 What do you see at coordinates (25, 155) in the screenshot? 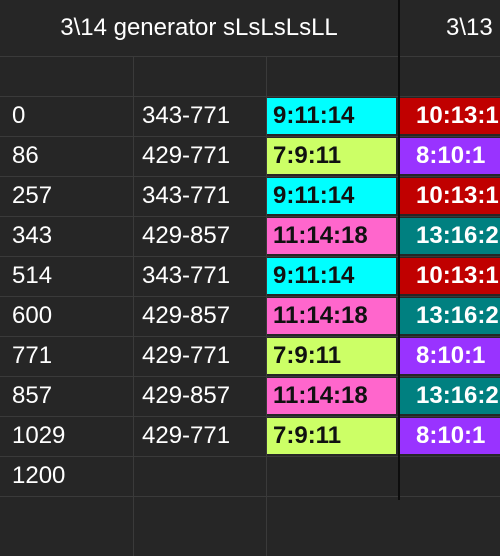
I see `step-cell: 86` at bounding box center [25, 155].